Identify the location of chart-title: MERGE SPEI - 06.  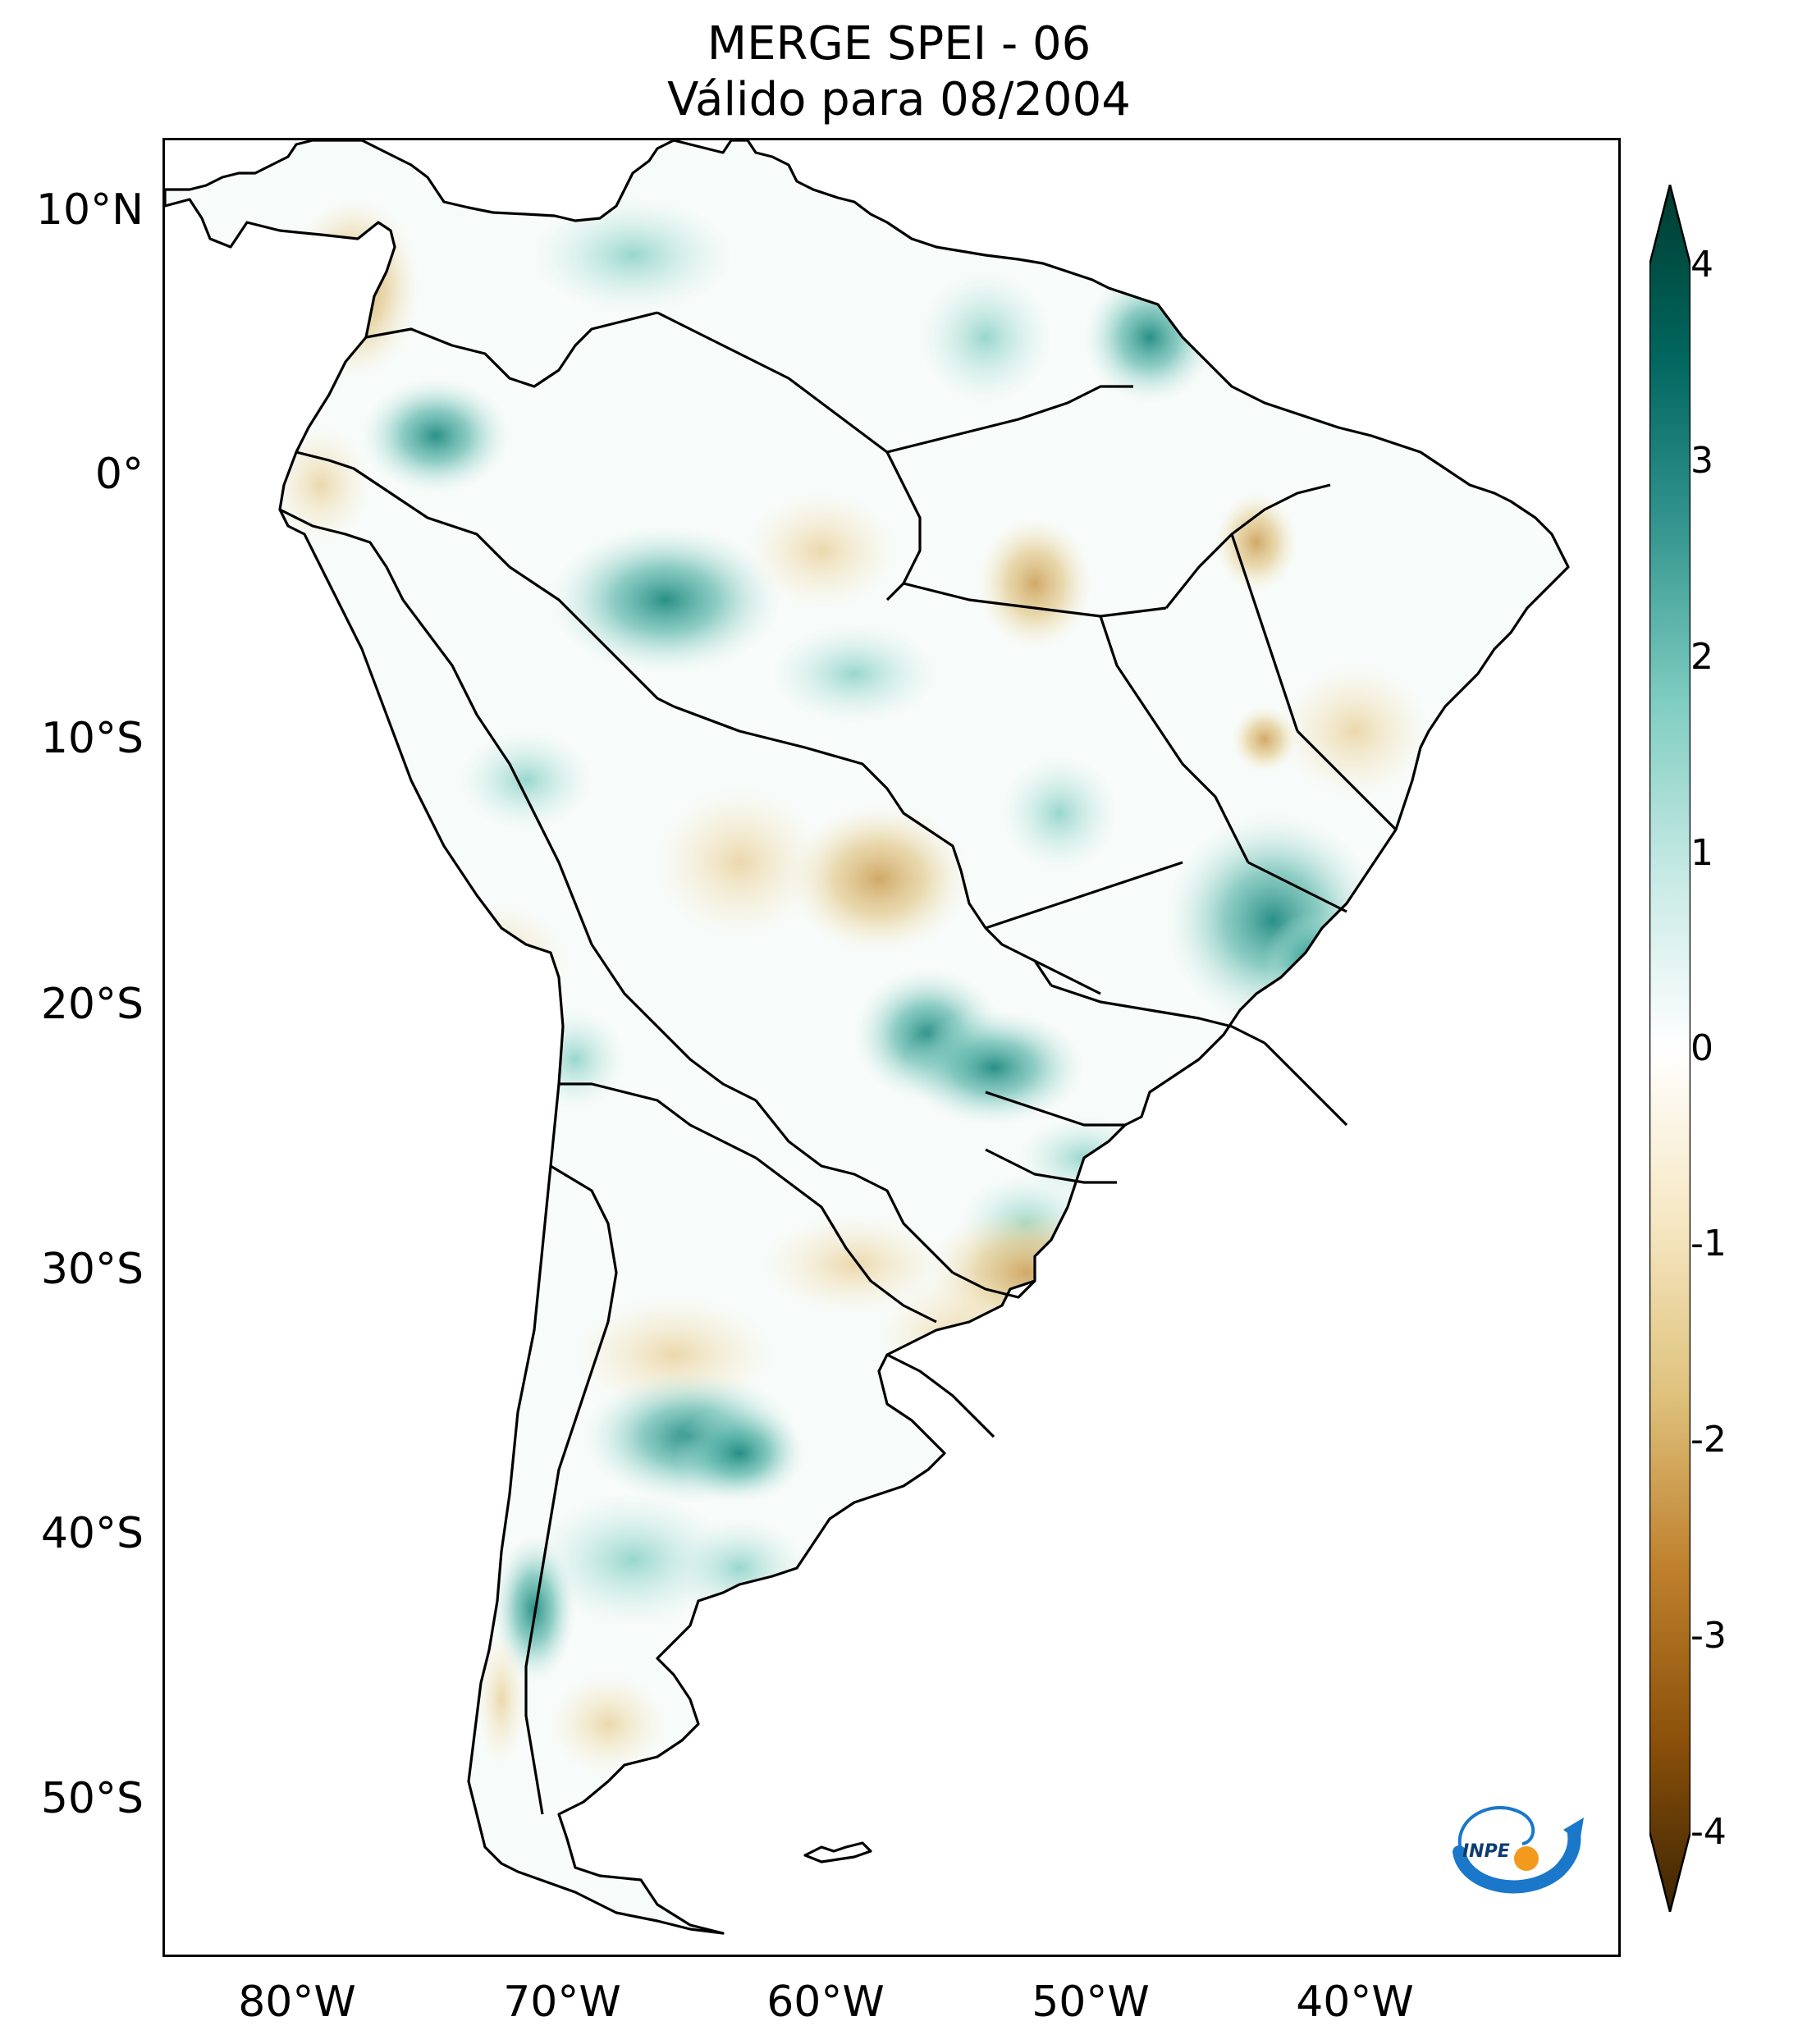
(899, 44).